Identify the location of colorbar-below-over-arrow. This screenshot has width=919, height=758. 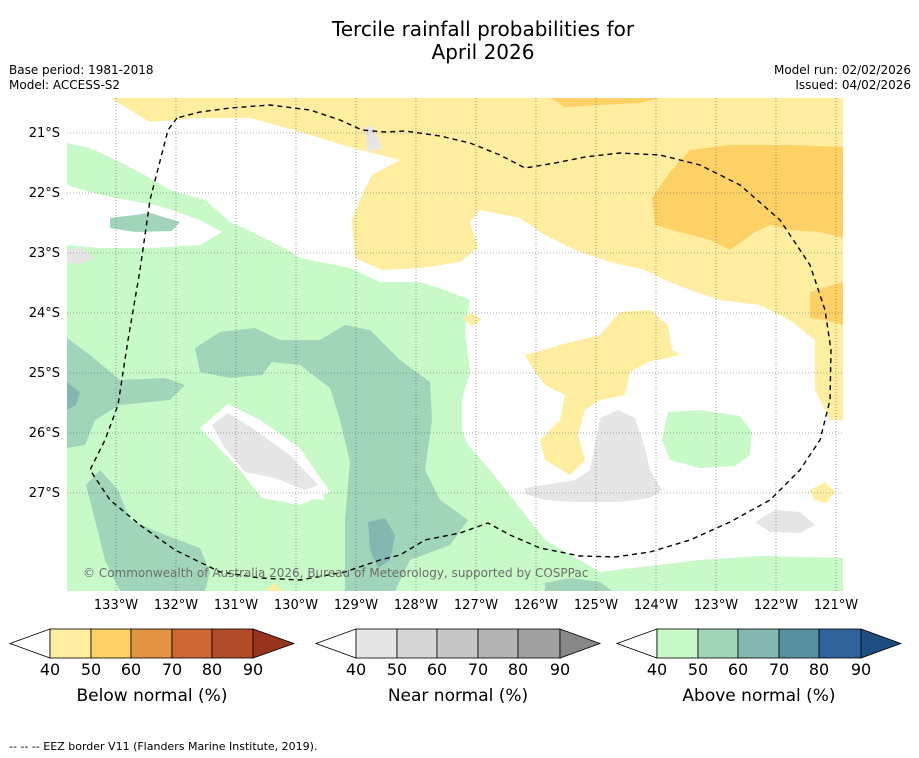
(274, 643).